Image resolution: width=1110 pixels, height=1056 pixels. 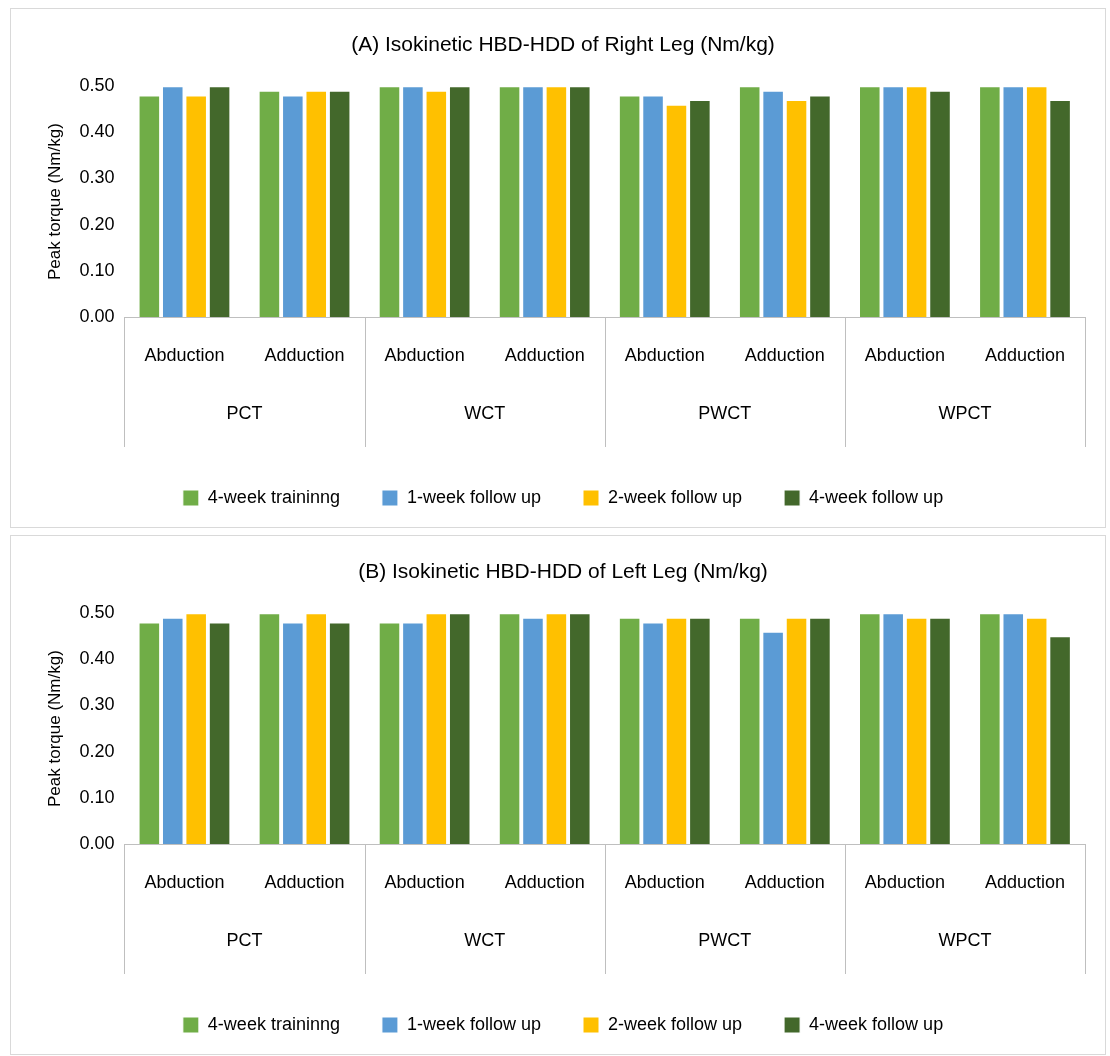 What do you see at coordinates (563, 44) in the screenshot?
I see `chart-title: (A) Isokinetic HBD-HDD of Right Leg (Nm/kg)` at bounding box center [563, 44].